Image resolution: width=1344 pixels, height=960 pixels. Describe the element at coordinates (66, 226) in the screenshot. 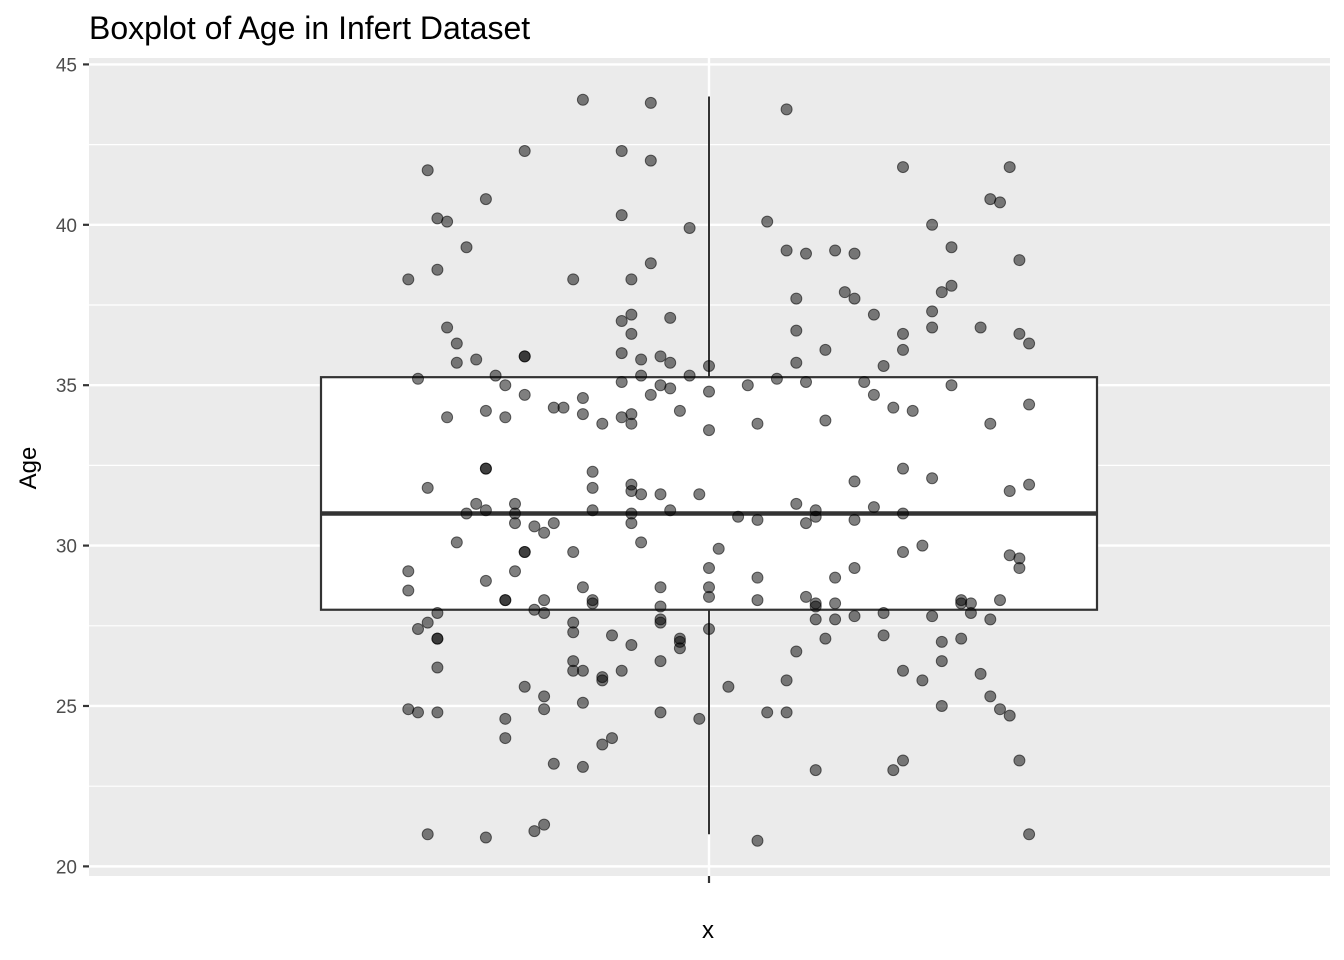

I see `y-tick-label: 40` at that location.